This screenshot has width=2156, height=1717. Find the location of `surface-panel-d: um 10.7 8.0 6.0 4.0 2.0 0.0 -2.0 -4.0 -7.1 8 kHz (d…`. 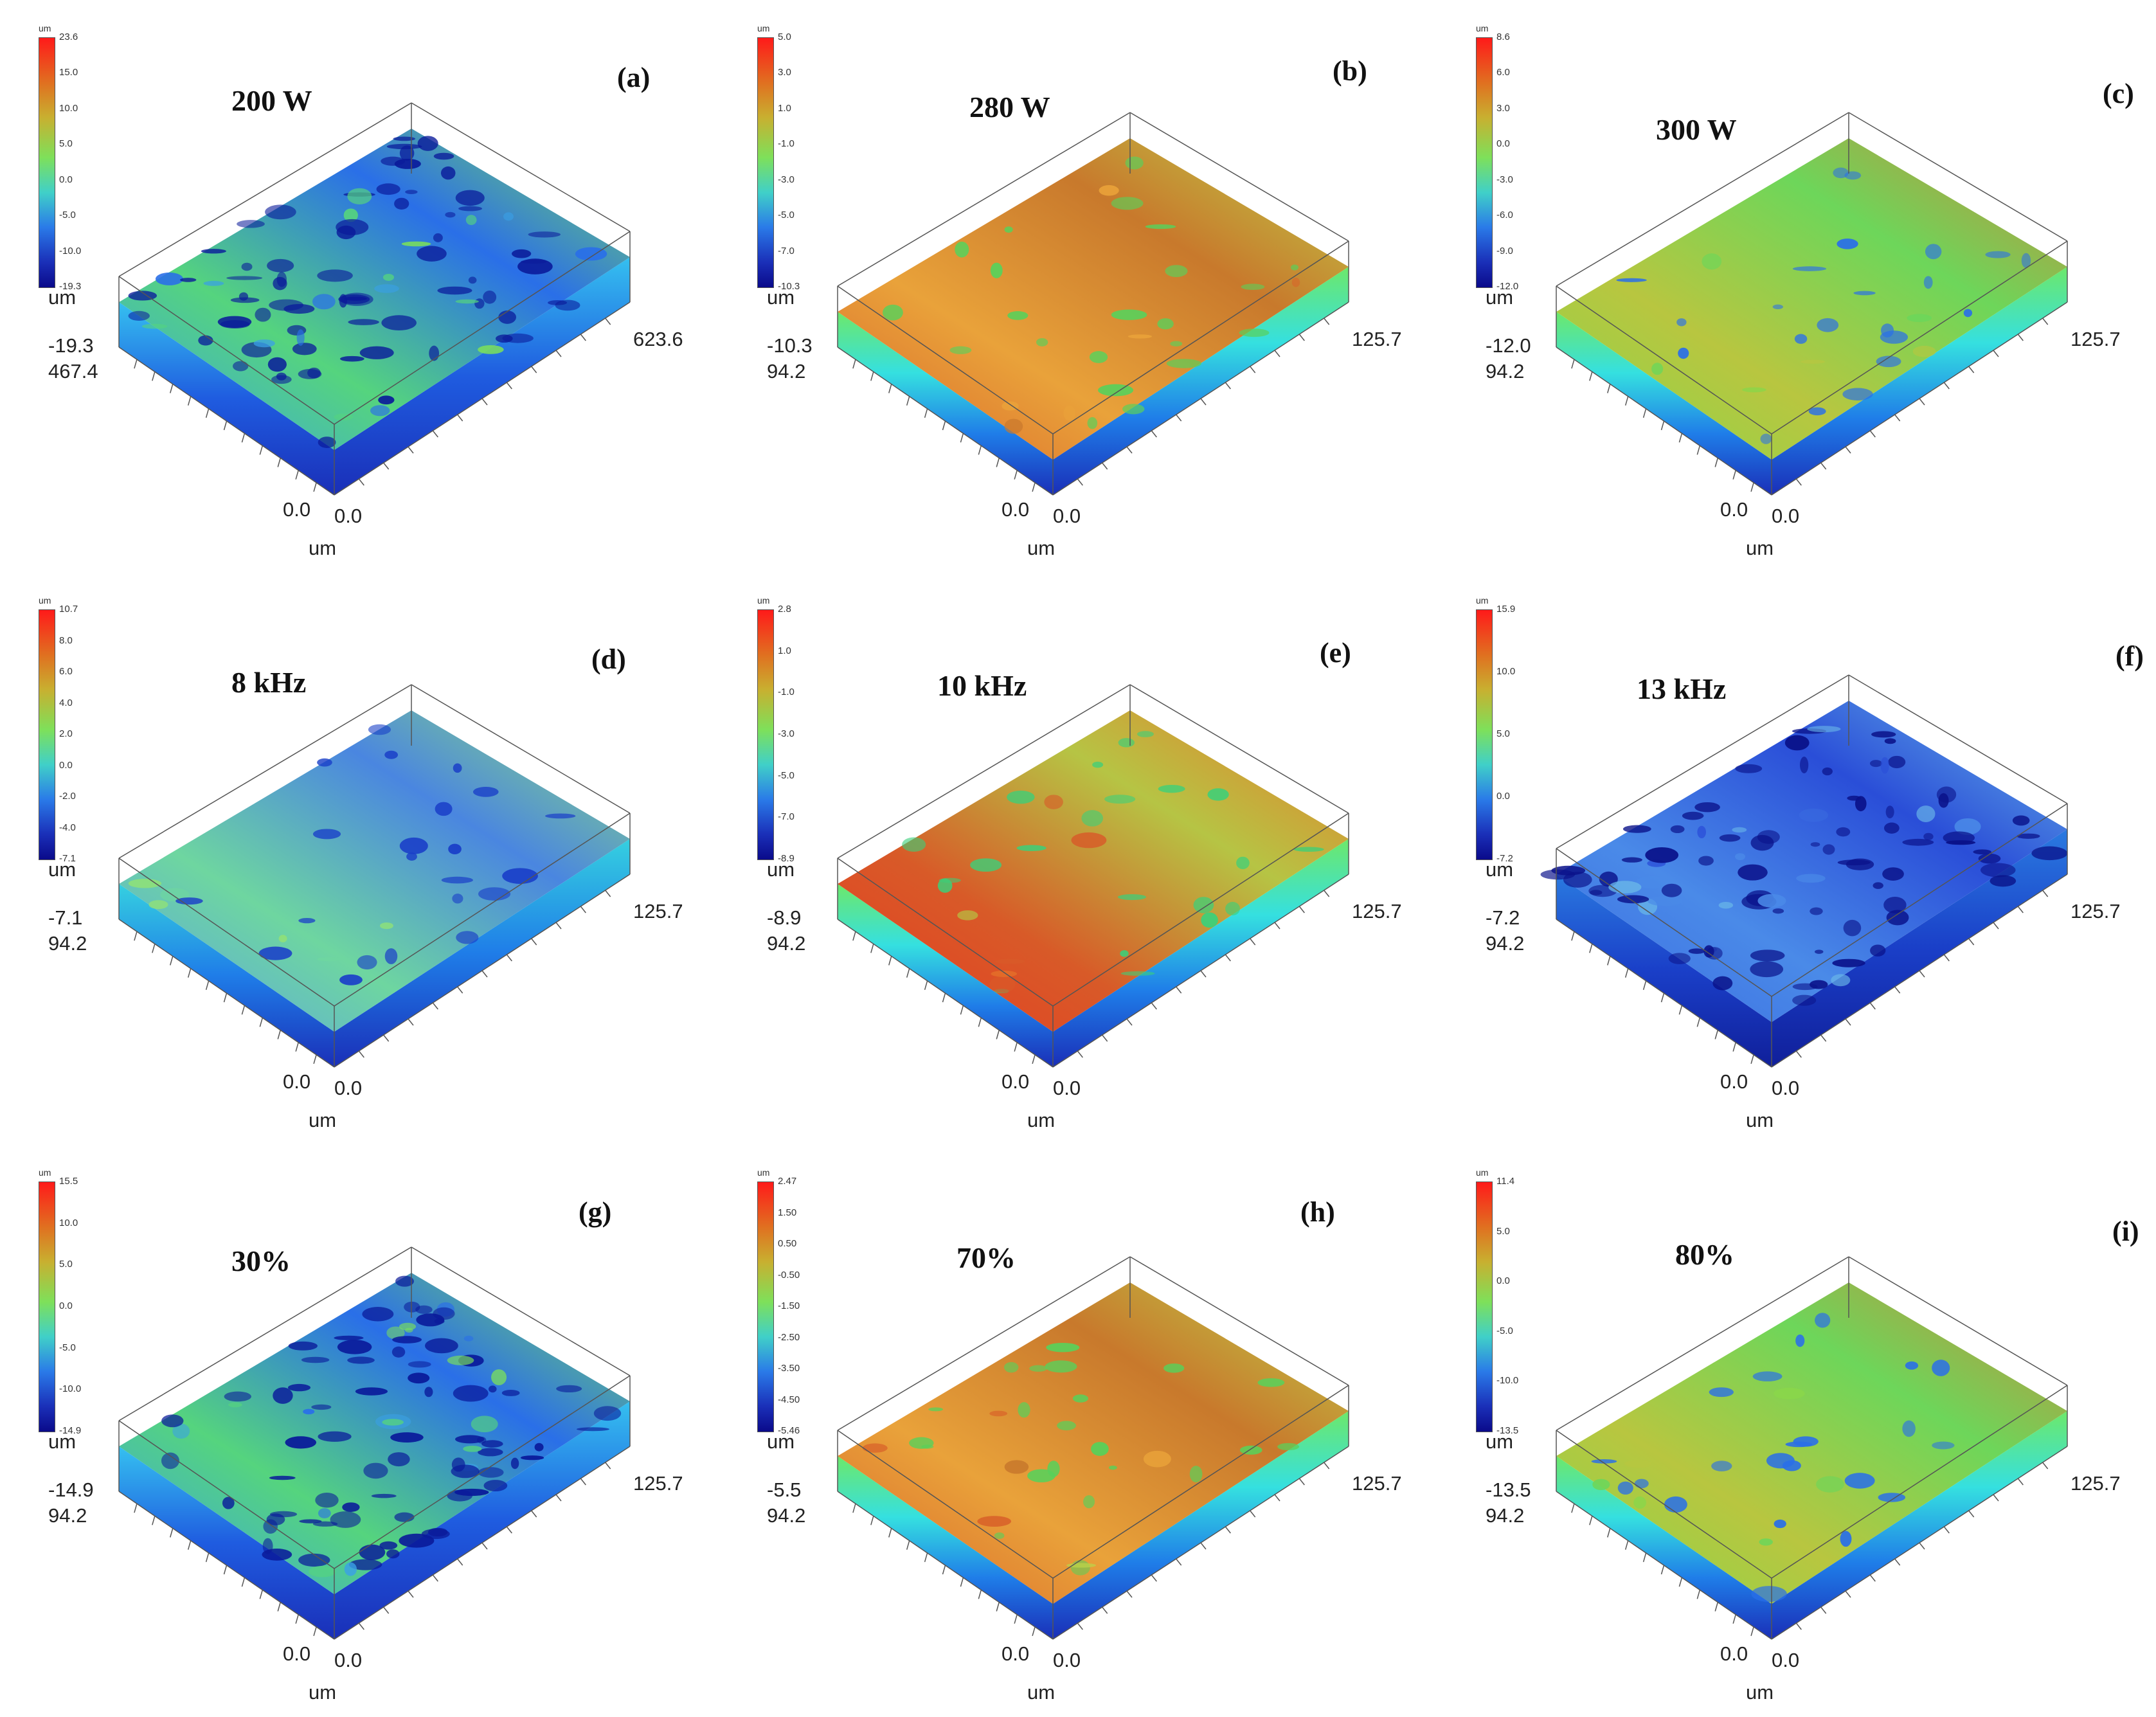

surface-panel-d: um 10.7 8.0 6.0 4.0 2.0 0.0 -2.0 -4.0 -7.1 8 kHz (d… is located at coordinates (359, 858).